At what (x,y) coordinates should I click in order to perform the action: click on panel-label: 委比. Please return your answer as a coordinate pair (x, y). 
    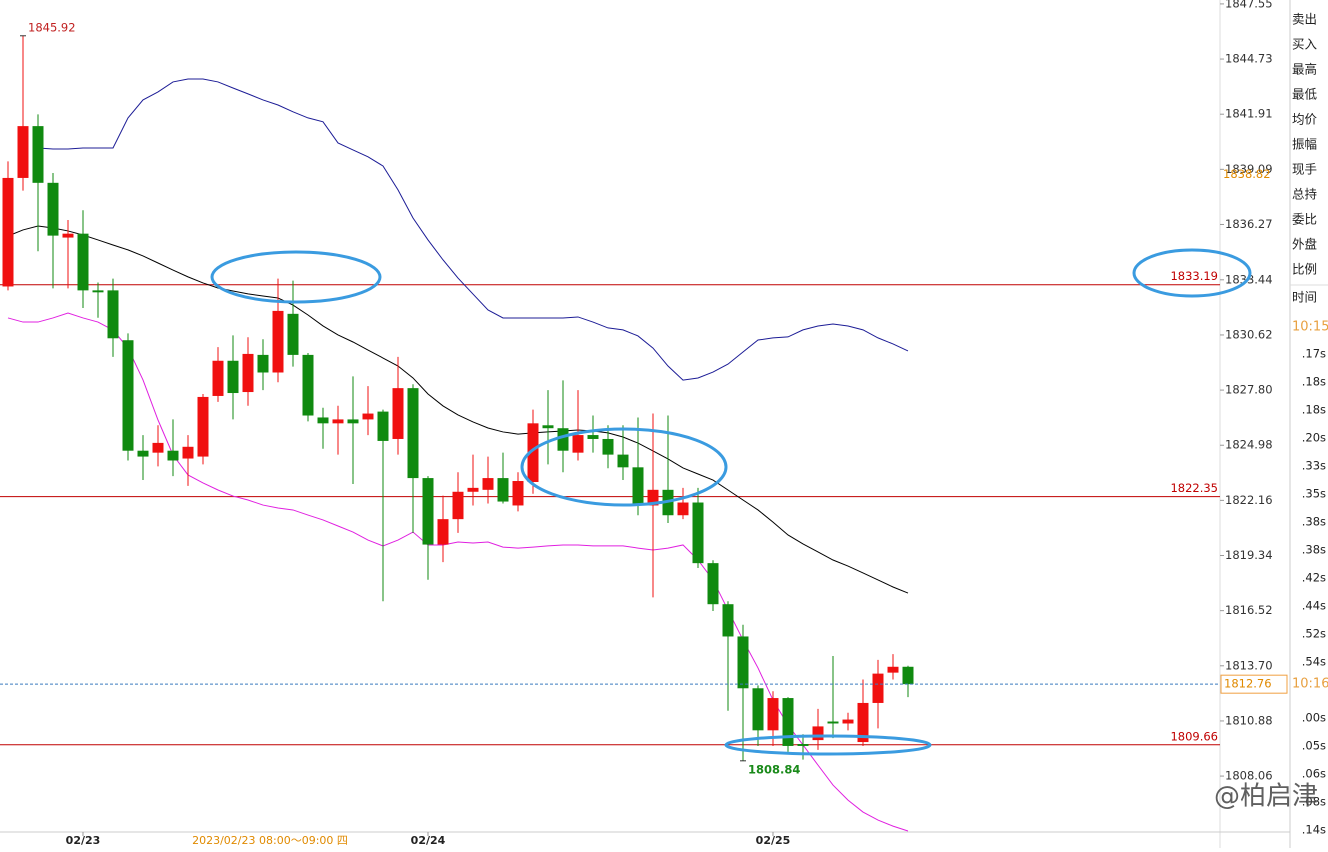
    Looking at the image, I should click on (1304, 219).